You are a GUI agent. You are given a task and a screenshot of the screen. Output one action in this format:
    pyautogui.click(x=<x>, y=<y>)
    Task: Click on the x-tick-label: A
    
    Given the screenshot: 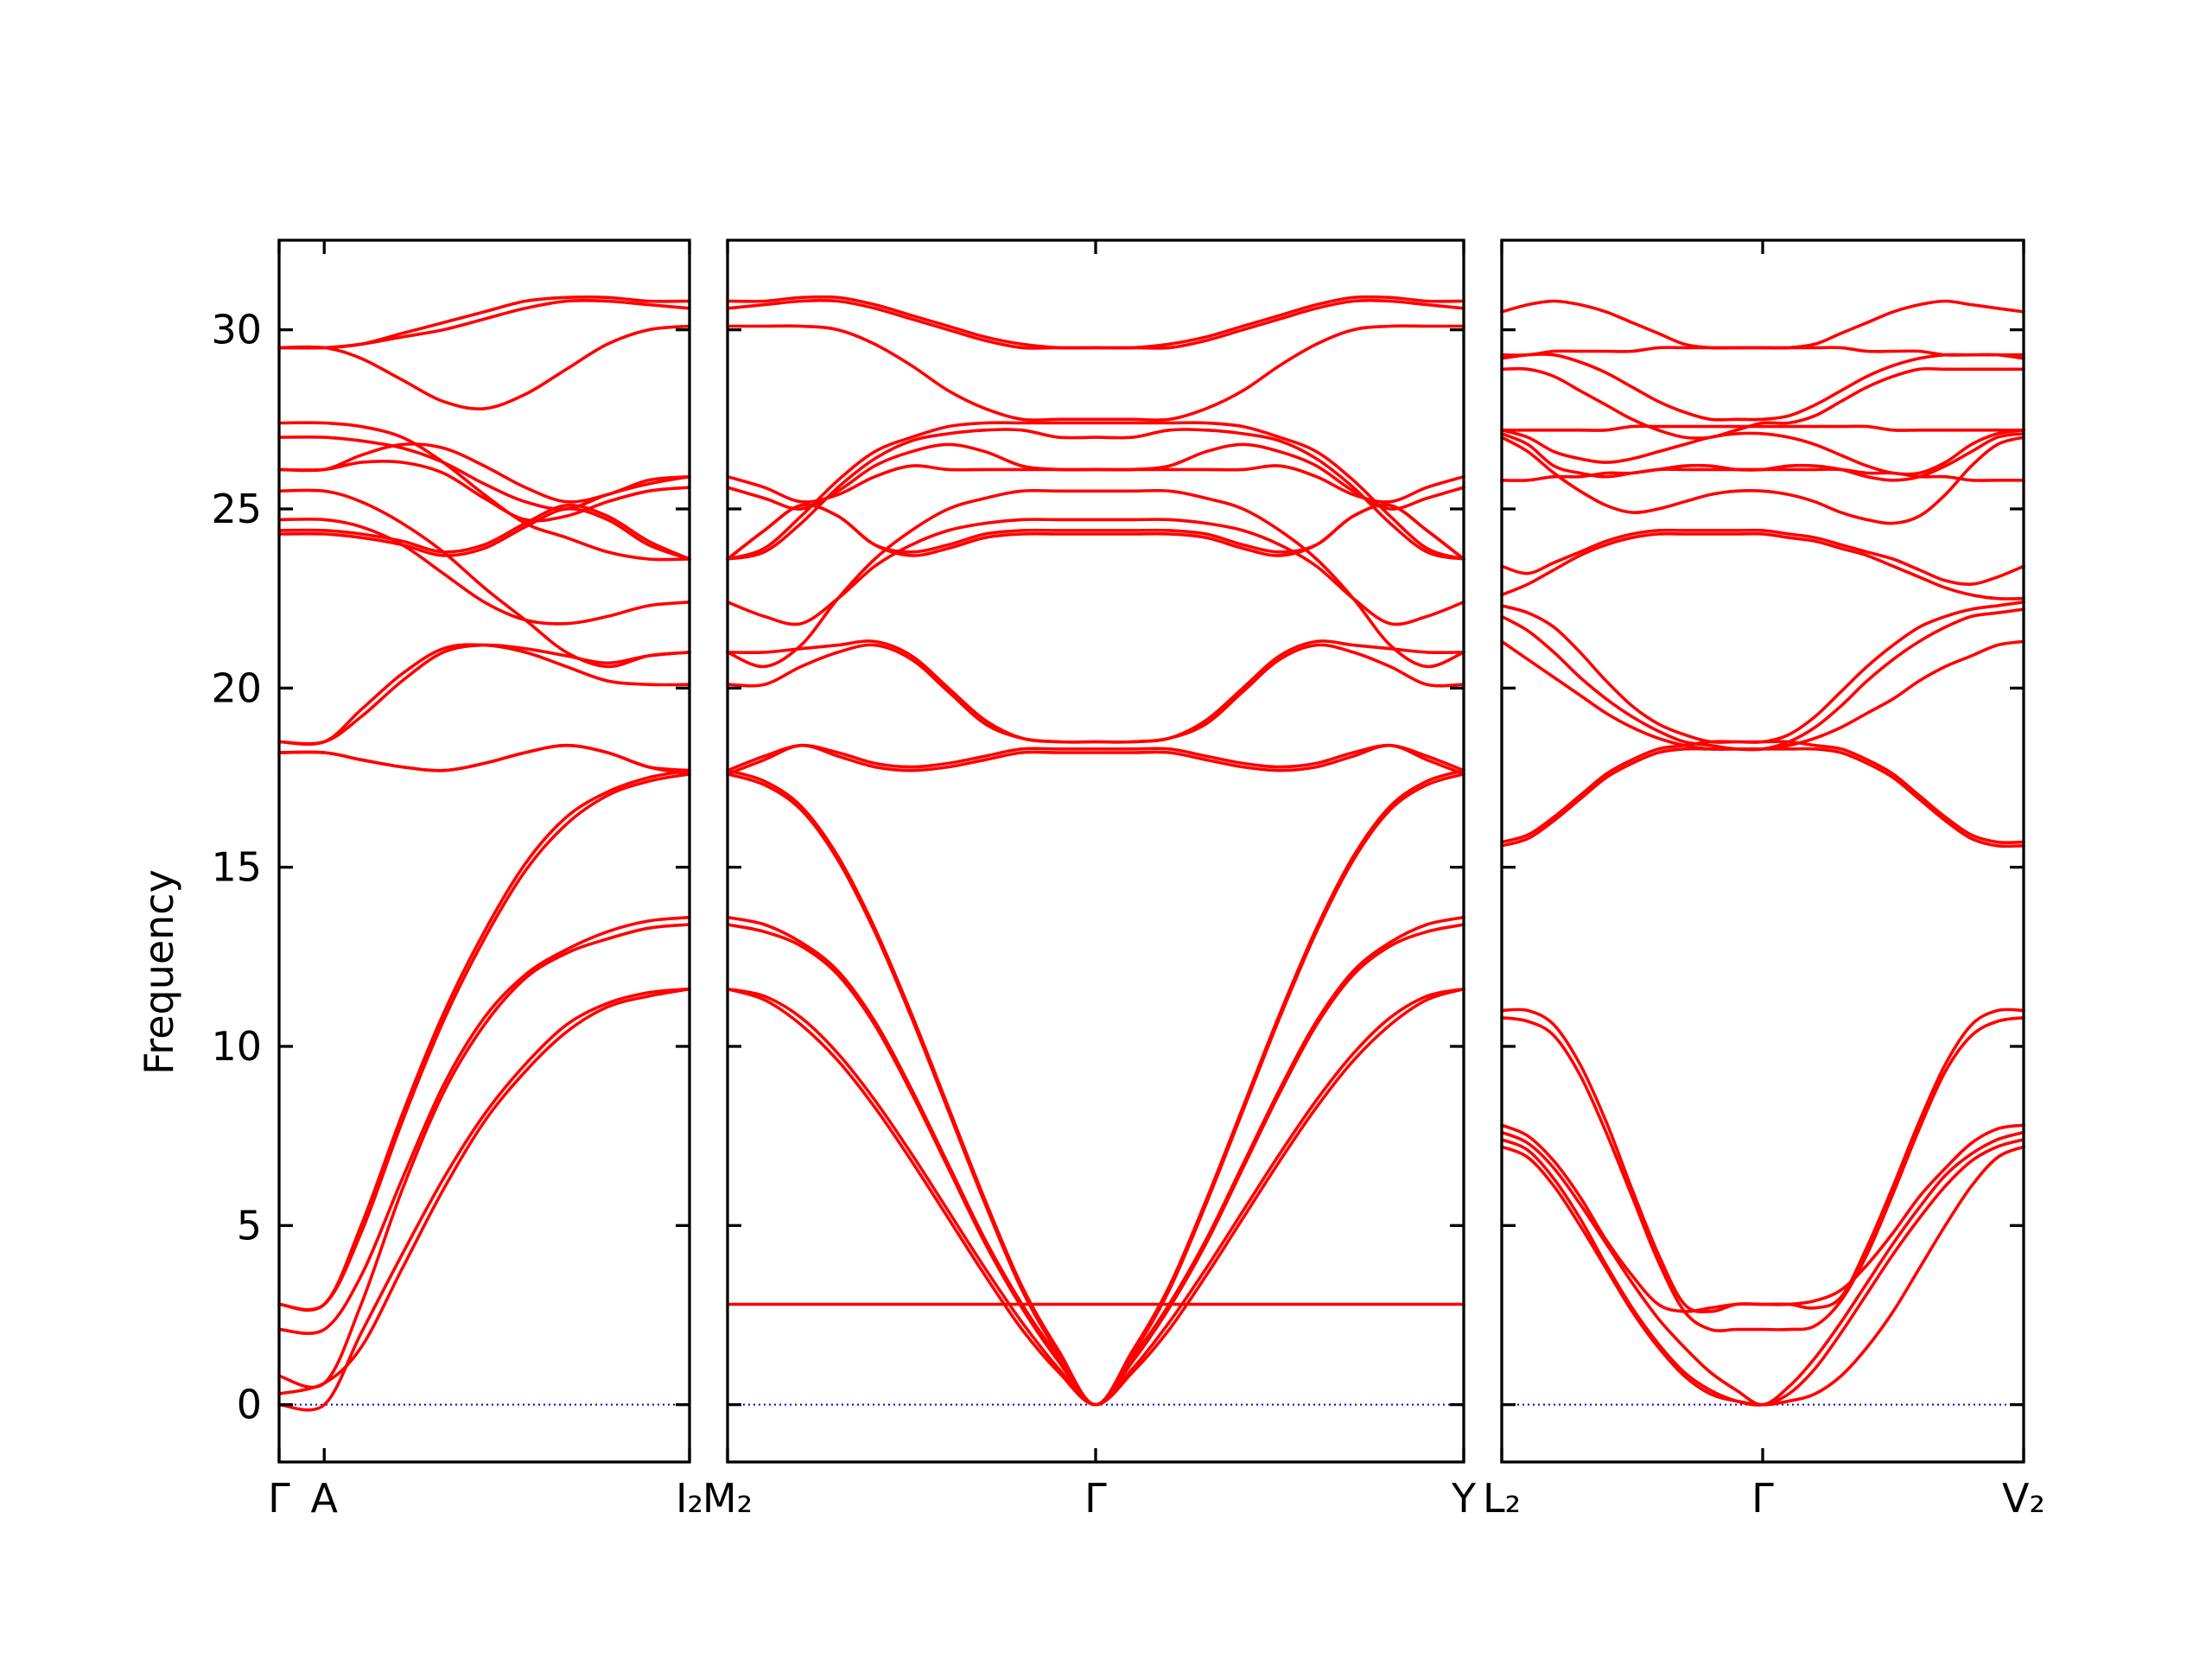 What is the action you would take?
    pyautogui.click(x=325, y=1498)
    